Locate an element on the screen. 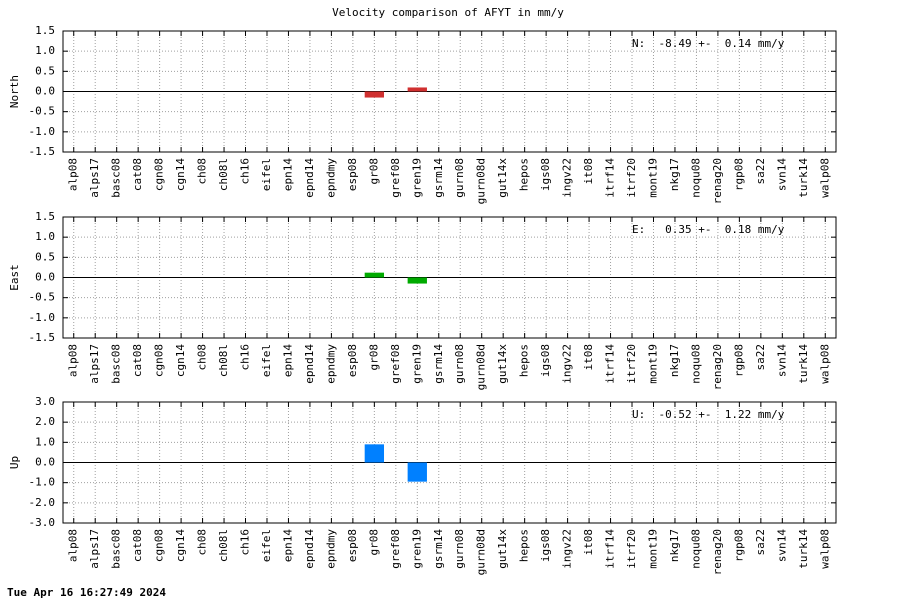 This screenshot has height=600, width=900. x-tick-label: igs08 is located at coordinates (545, 545).